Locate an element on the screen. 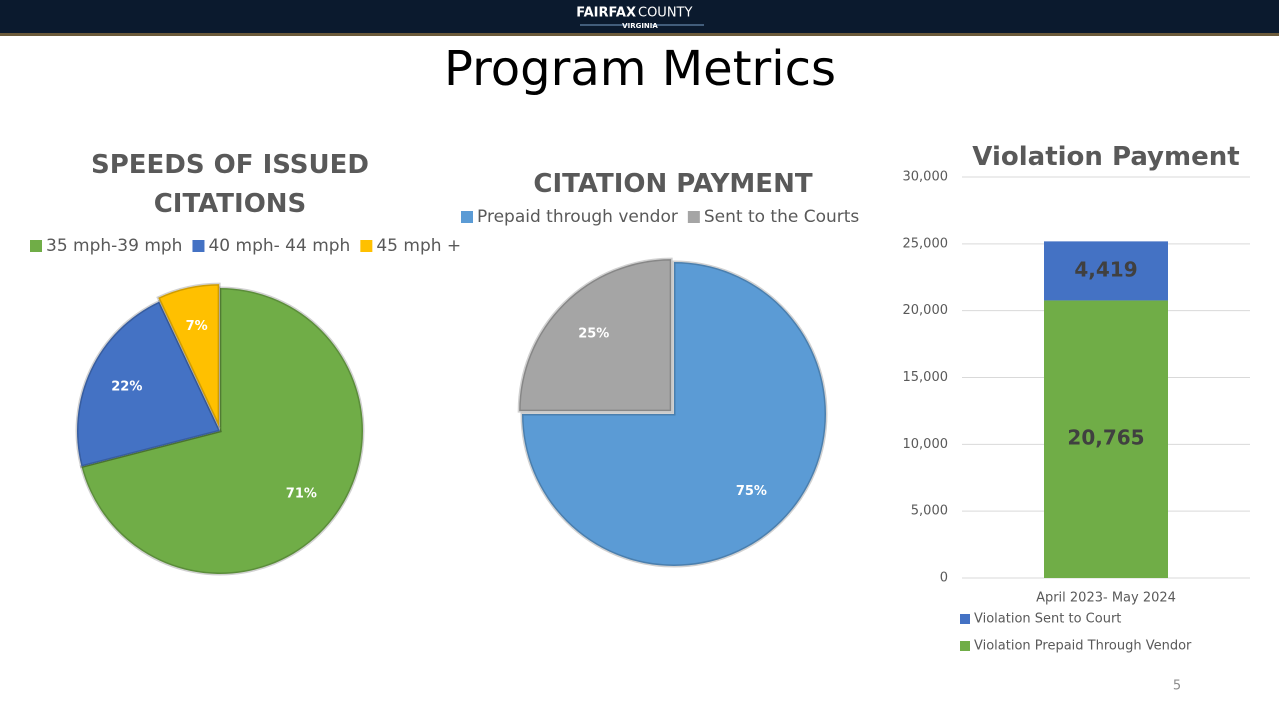 The image size is (1279, 715). data-label: 4,419 is located at coordinates (1105, 269).